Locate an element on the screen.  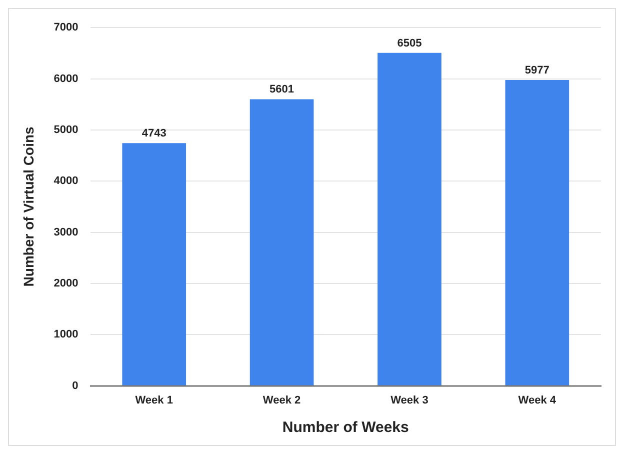
y-tick-label: 0 is located at coordinates (75, 386).